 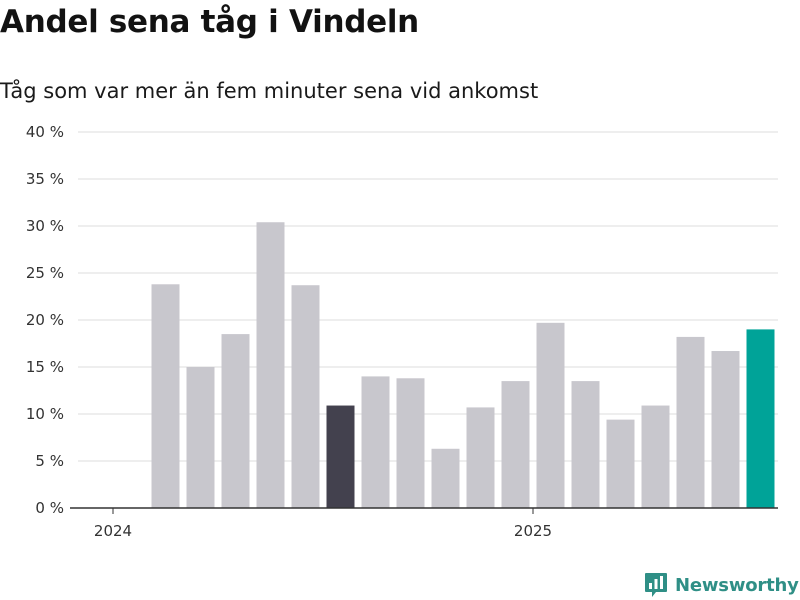 What do you see at coordinates (45, 179) in the screenshot?
I see `y-tick-label: 35 %` at bounding box center [45, 179].